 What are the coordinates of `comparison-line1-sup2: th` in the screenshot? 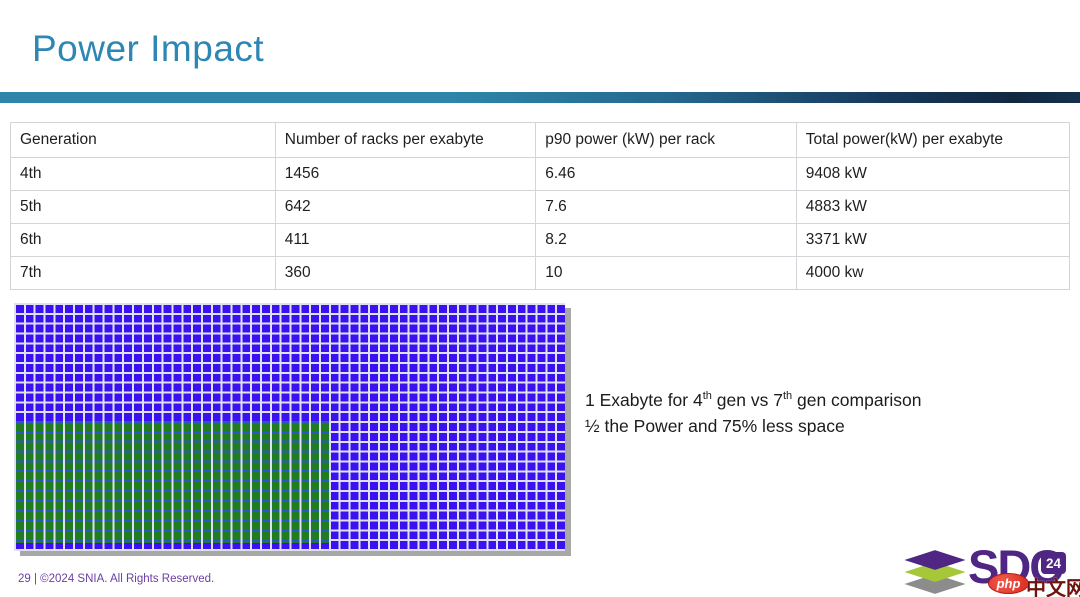 It's located at (787, 396).